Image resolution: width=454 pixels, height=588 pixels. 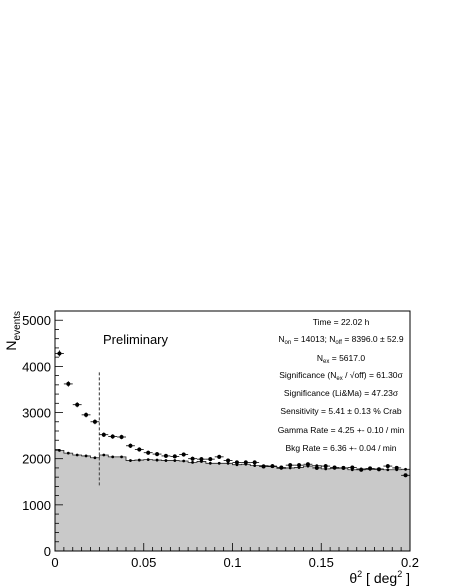 I want to click on histogram-layer, so click(x=232, y=500).